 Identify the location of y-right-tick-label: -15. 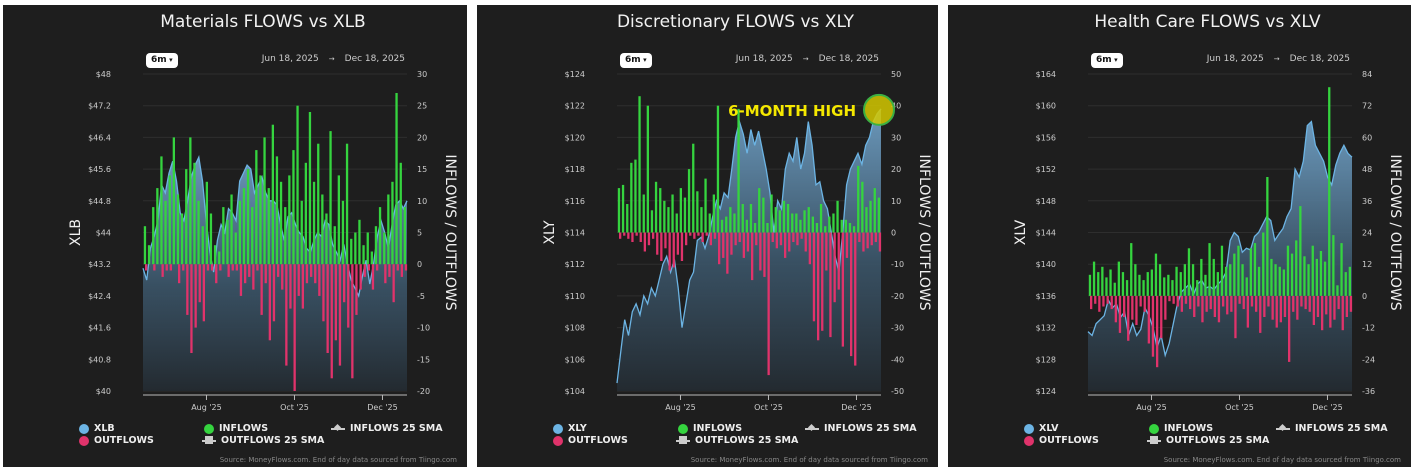
(423, 359).